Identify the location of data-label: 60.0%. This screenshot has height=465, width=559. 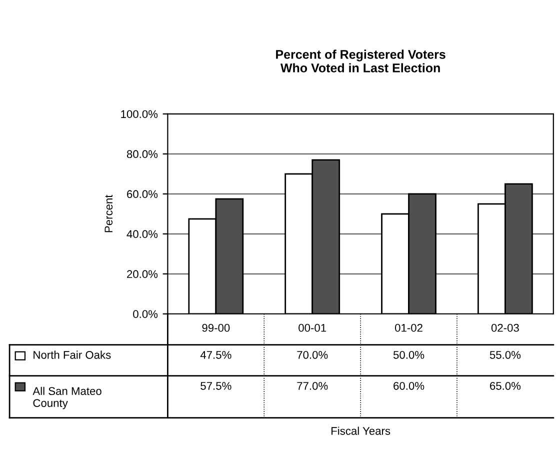
(409, 386).